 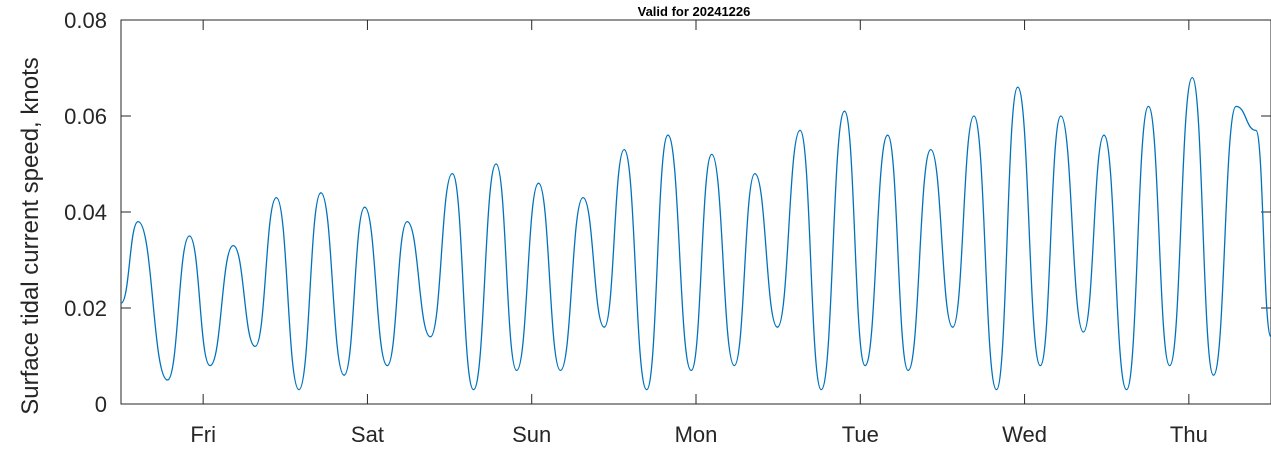 What do you see at coordinates (85, 212) in the screenshot?
I see `y-tick-label: 0.04` at bounding box center [85, 212].